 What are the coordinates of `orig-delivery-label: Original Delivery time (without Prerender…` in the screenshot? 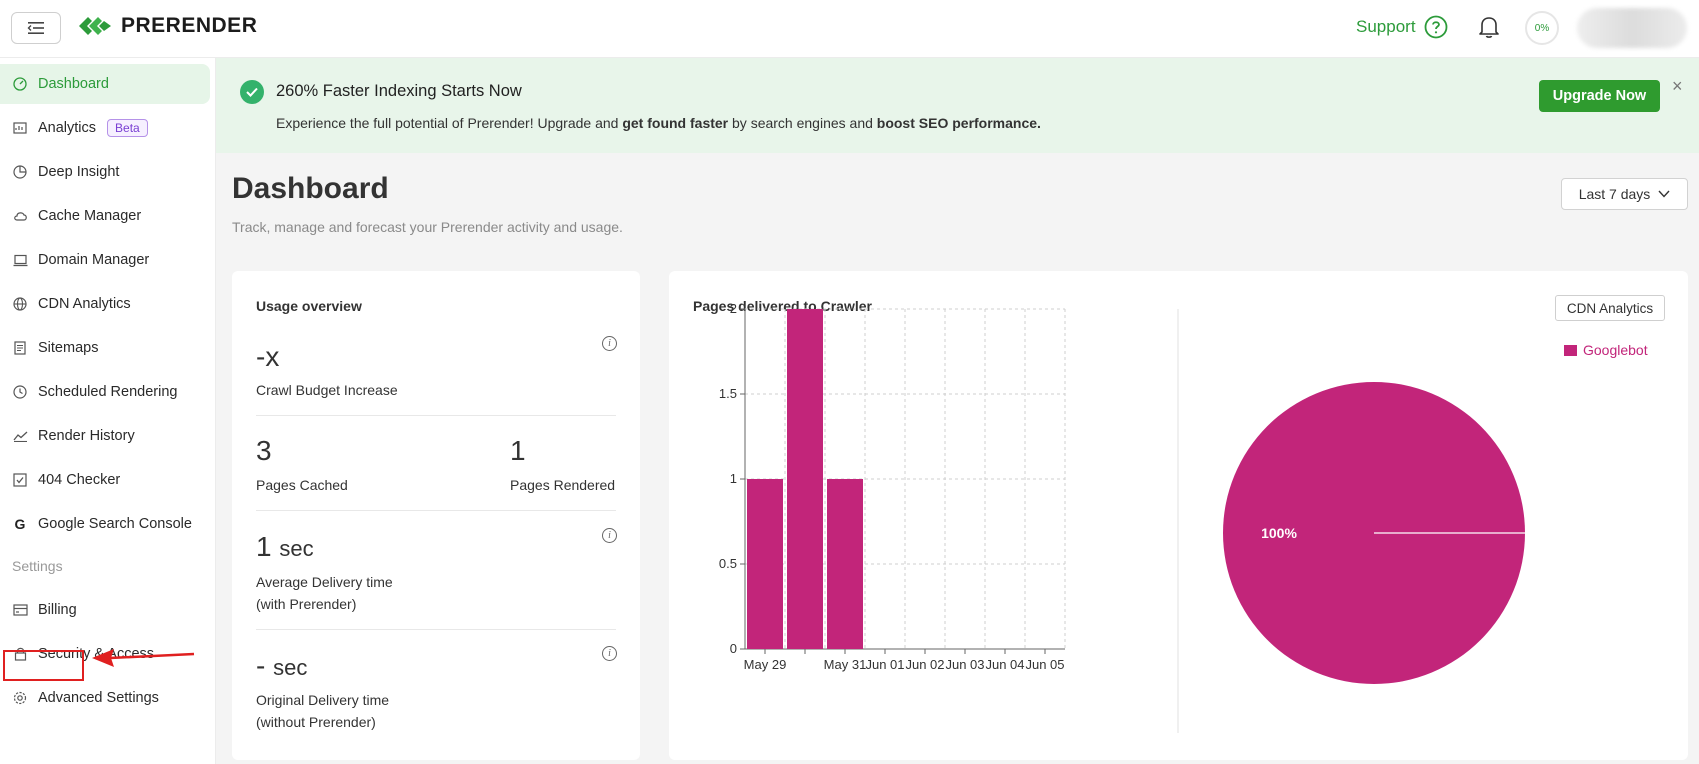 It's located at (322, 711).